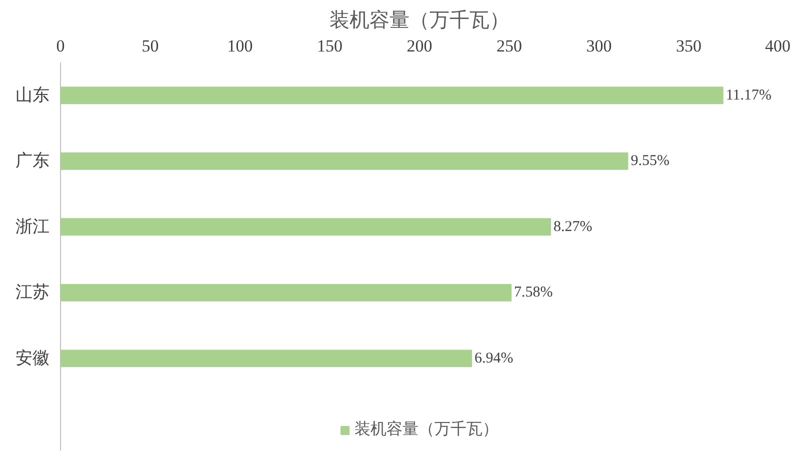 The height and width of the screenshot is (467, 800). I want to click on annotation: 9.55%, so click(650, 161).